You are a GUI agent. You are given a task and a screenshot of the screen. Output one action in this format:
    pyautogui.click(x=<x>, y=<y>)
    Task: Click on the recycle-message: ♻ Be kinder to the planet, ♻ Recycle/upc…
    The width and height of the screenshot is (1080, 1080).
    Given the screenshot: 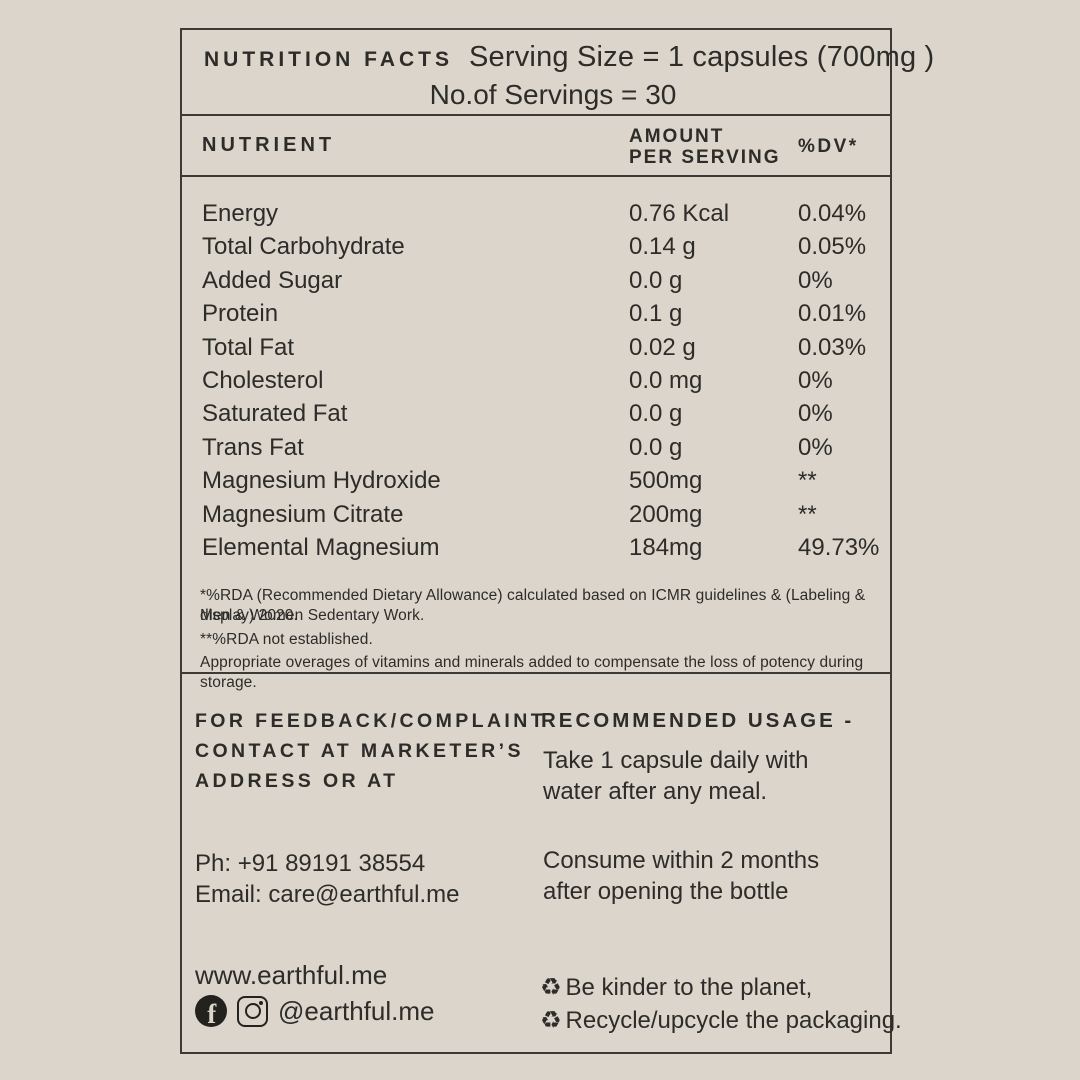 What is the action you would take?
    pyautogui.click(x=721, y=1004)
    